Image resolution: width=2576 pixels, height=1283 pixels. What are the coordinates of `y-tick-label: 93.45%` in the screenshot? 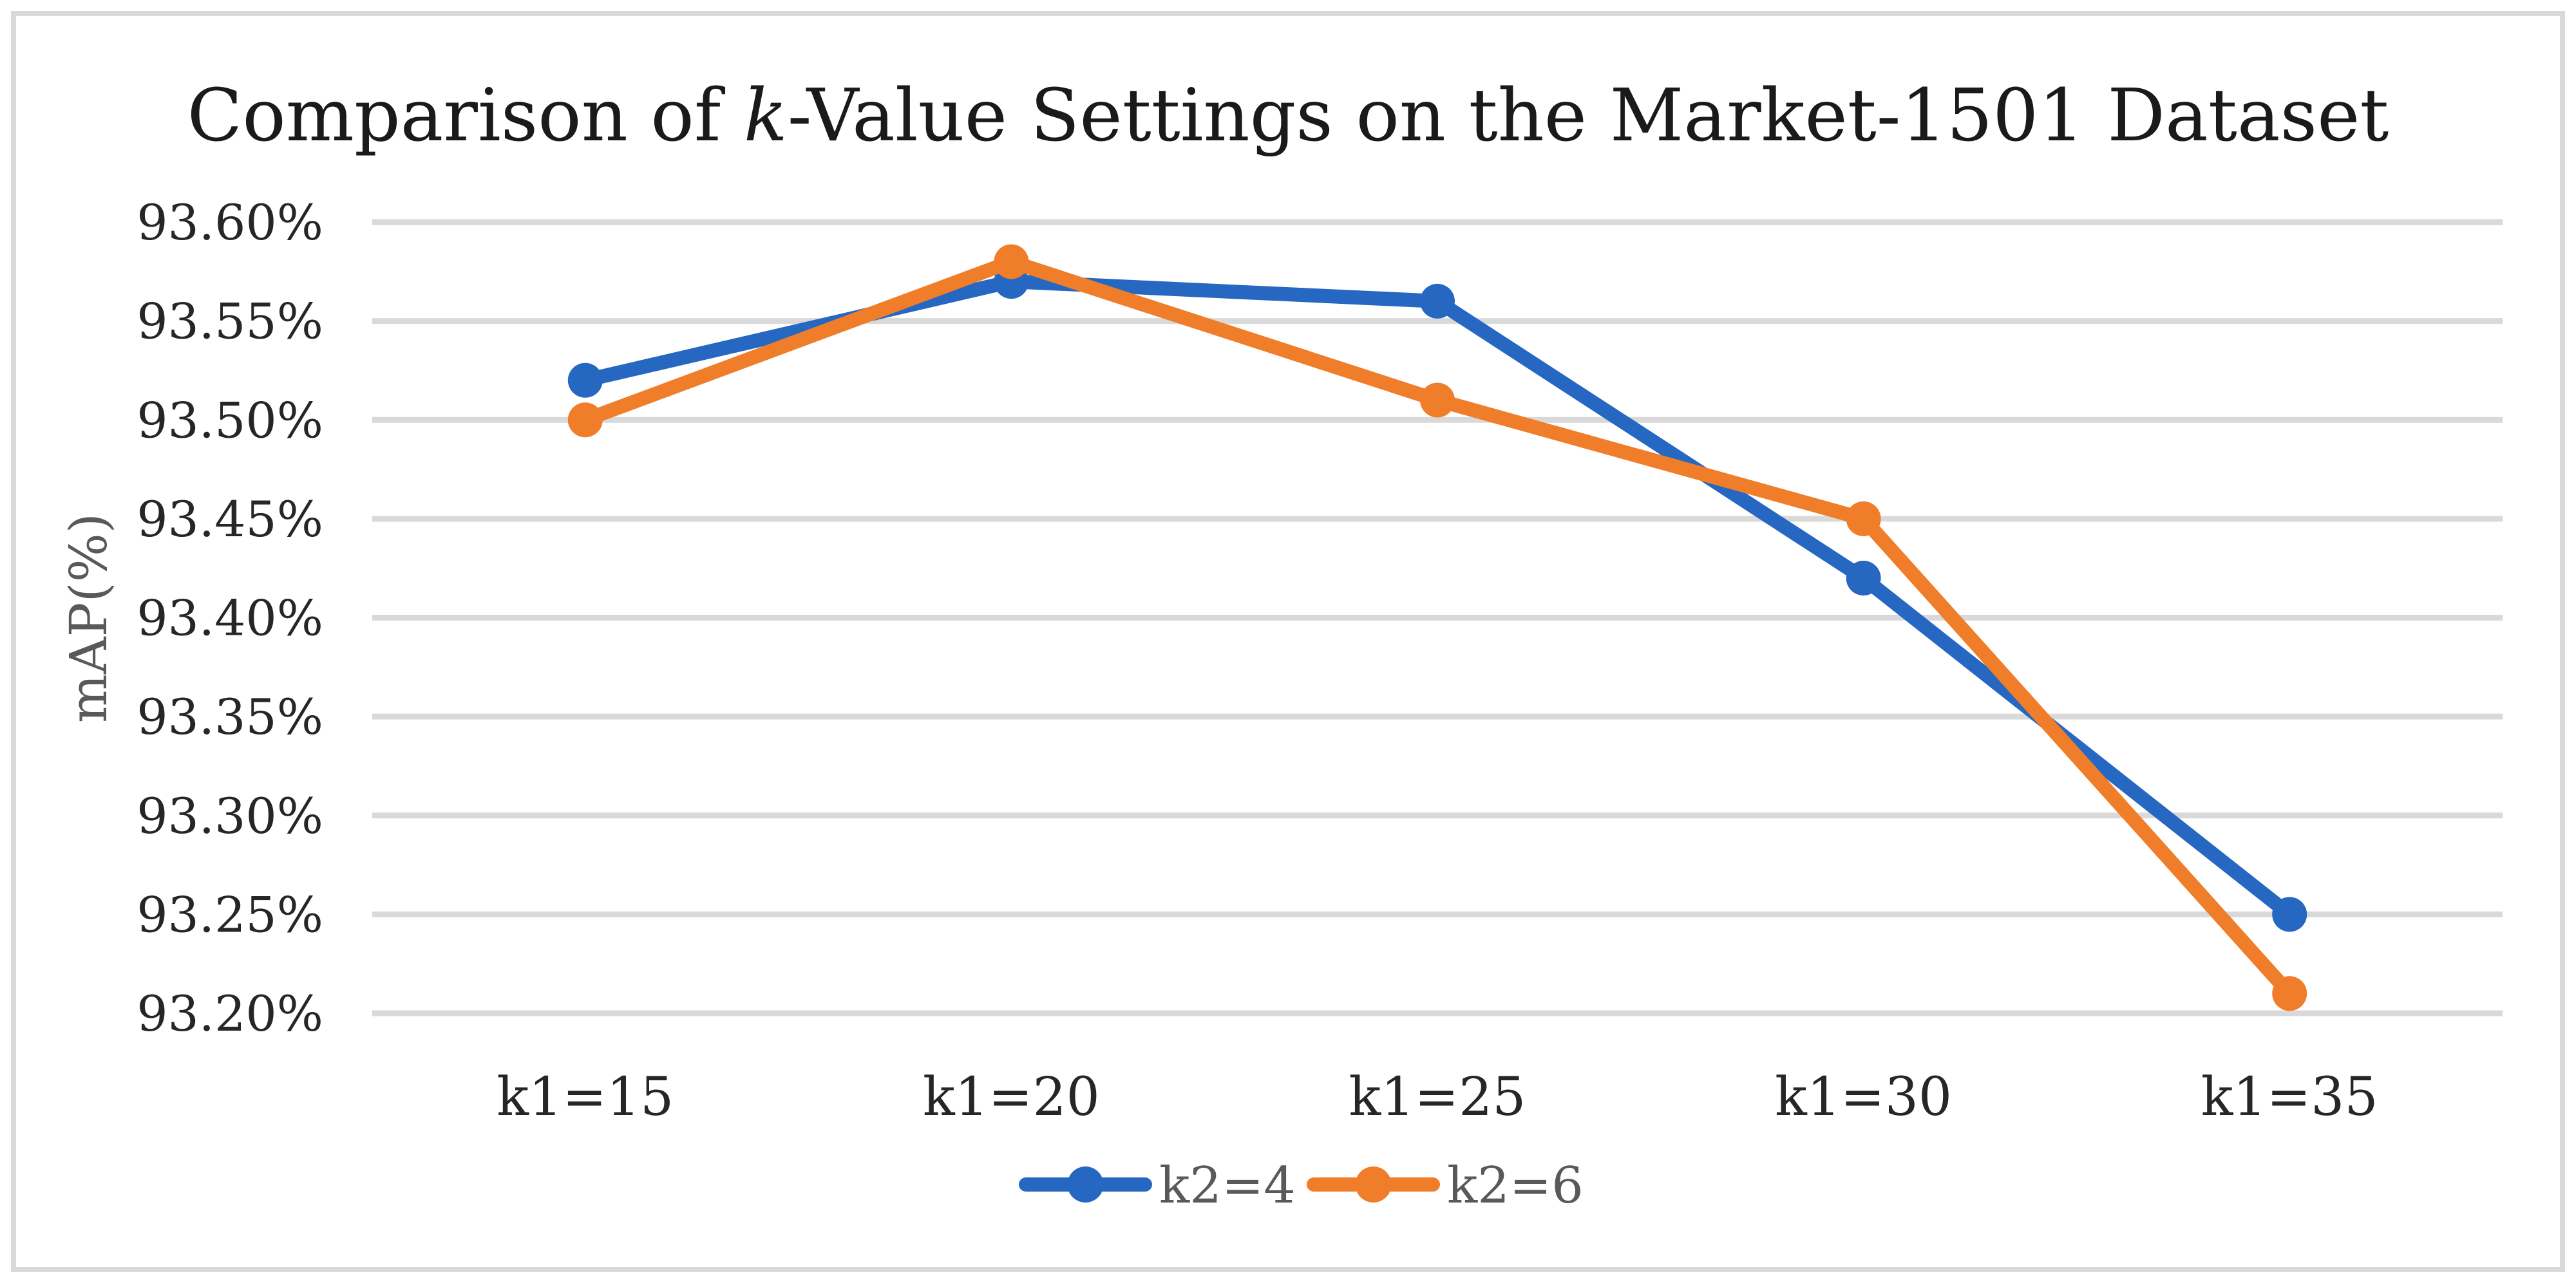 It's located at (230, 519).